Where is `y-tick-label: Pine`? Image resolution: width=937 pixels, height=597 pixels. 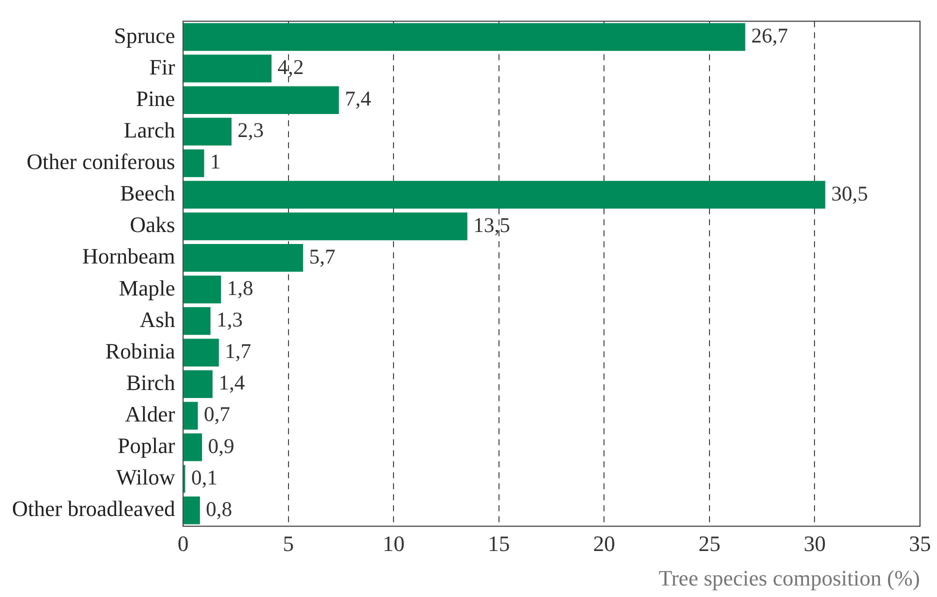
y-tick-label: Pine is located at coordinates (156, 98).